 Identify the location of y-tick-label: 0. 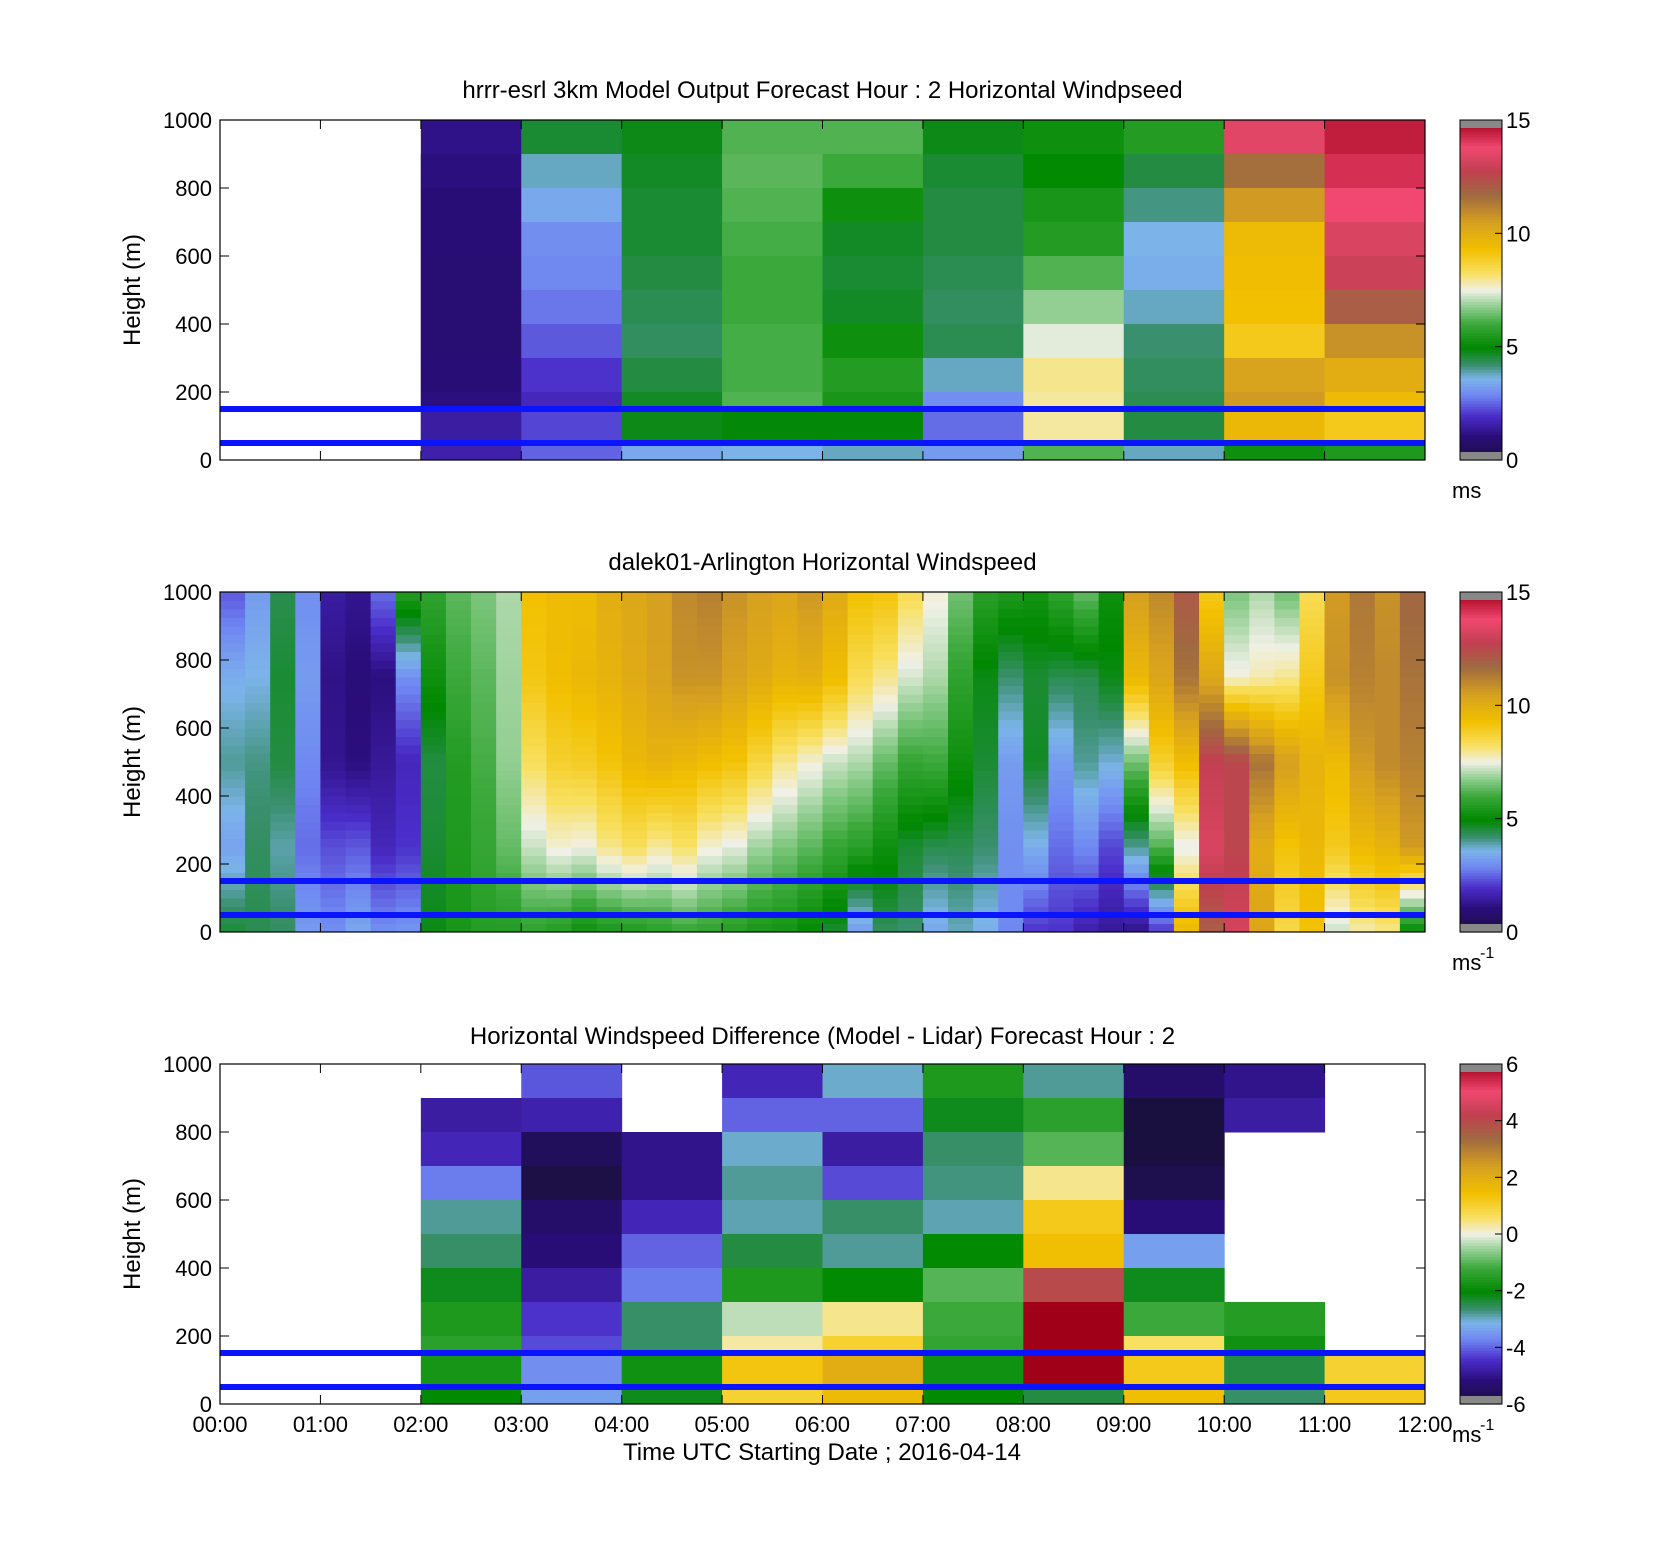
(206, 460).